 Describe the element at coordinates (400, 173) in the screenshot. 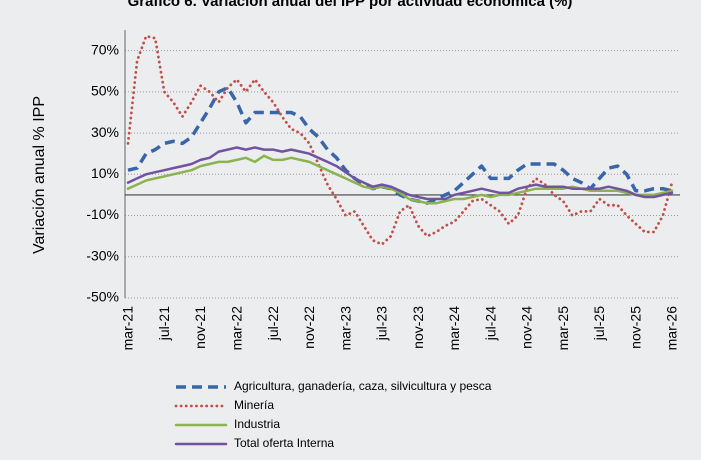

I see `series-line` at that location.